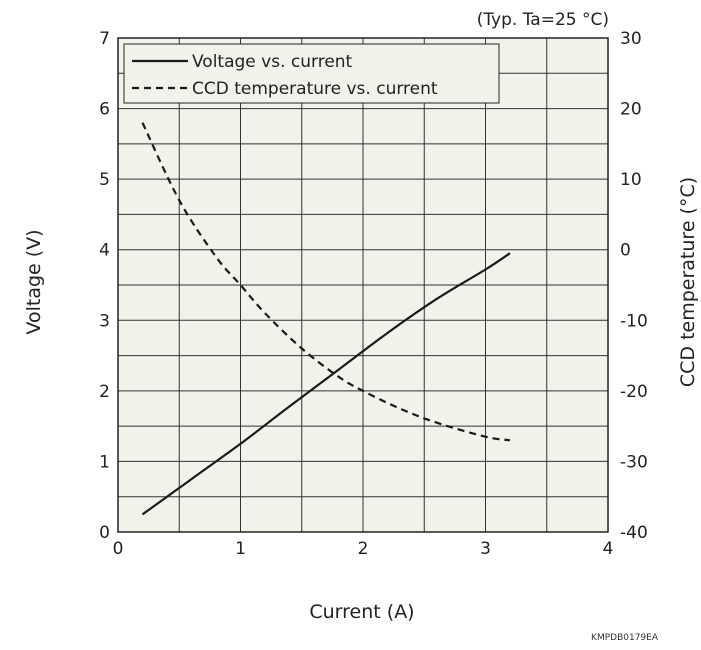 Image resolution: width=701 pixels, height=650 pixels. What do you see at coordinates (543, 20) in the screenshot?
I see `condition-note: (Typ. Ta=25 °C)` at bounding box center [543, 20].